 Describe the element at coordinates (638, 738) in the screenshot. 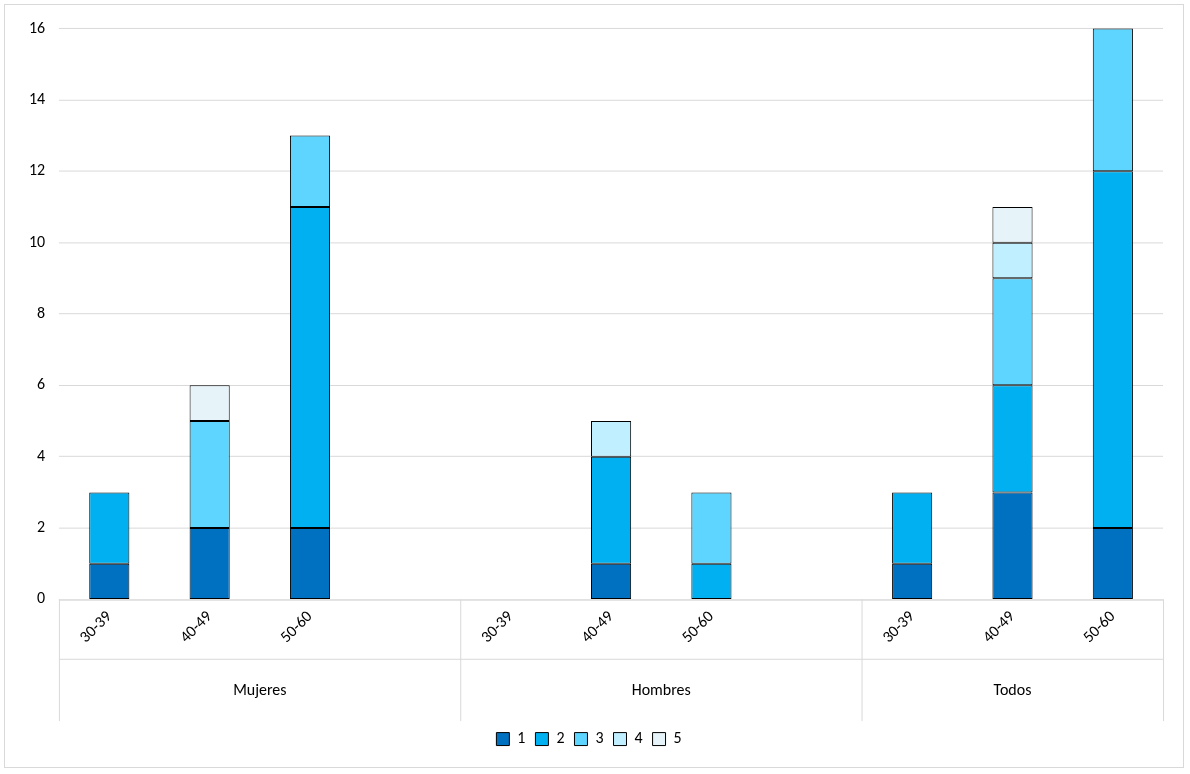

I see `legend-label: 4` at that location.